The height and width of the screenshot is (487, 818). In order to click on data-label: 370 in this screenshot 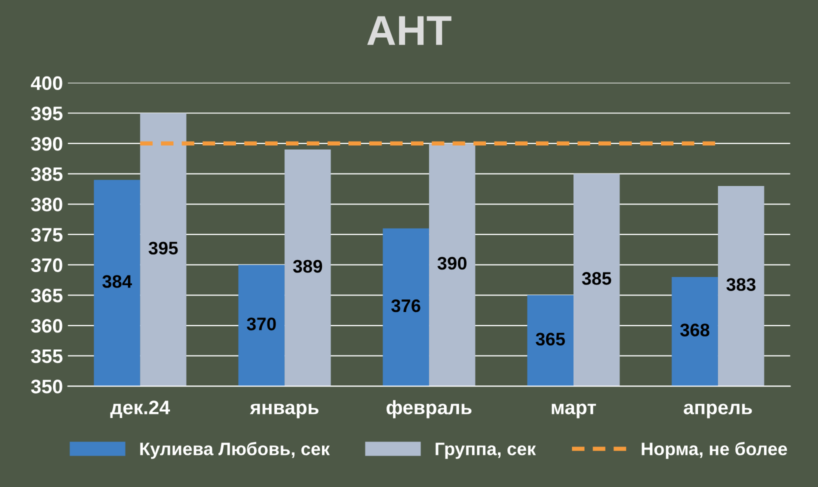, I will do `click(261, 324)`.